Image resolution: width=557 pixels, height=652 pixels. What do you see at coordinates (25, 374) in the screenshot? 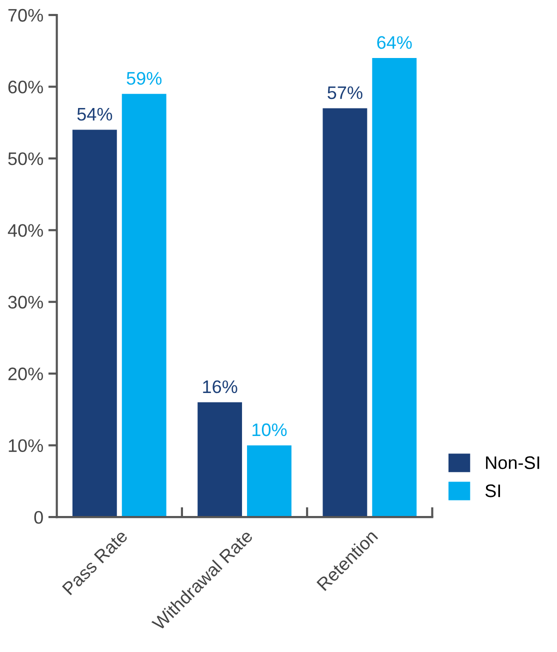
I see `y-tick-label: 20%` at bounding box center [25, 374].